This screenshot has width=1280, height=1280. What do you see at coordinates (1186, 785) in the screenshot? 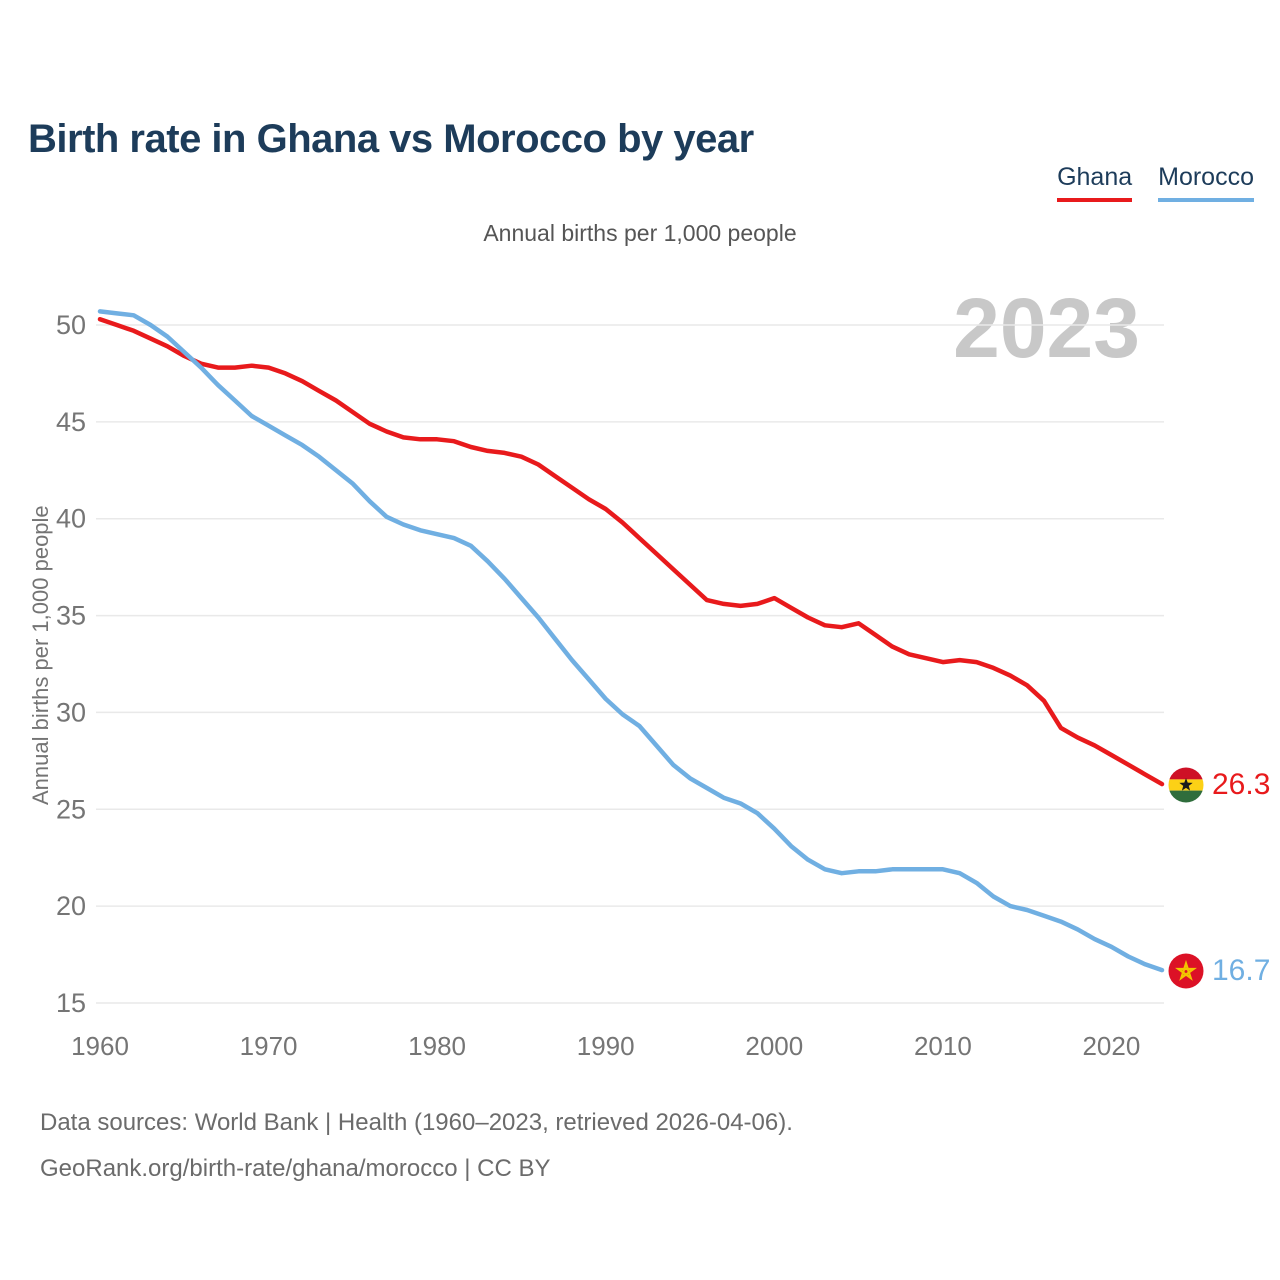
I see `ghana-flag-icon` at bounding box center [1186, 785].